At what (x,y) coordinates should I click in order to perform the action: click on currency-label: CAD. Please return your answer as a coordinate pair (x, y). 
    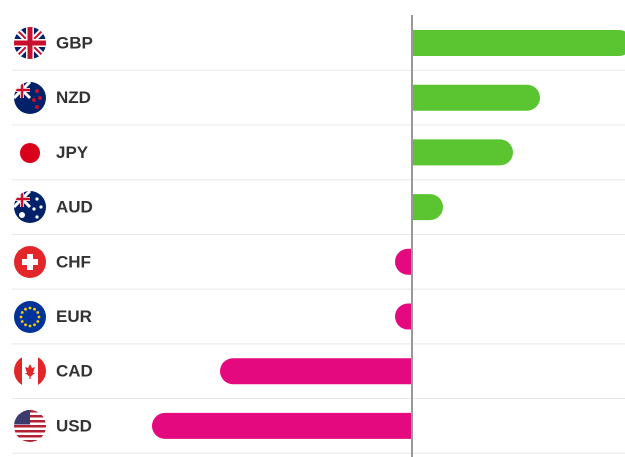
    Looking at the image, I should click on (74, 371).